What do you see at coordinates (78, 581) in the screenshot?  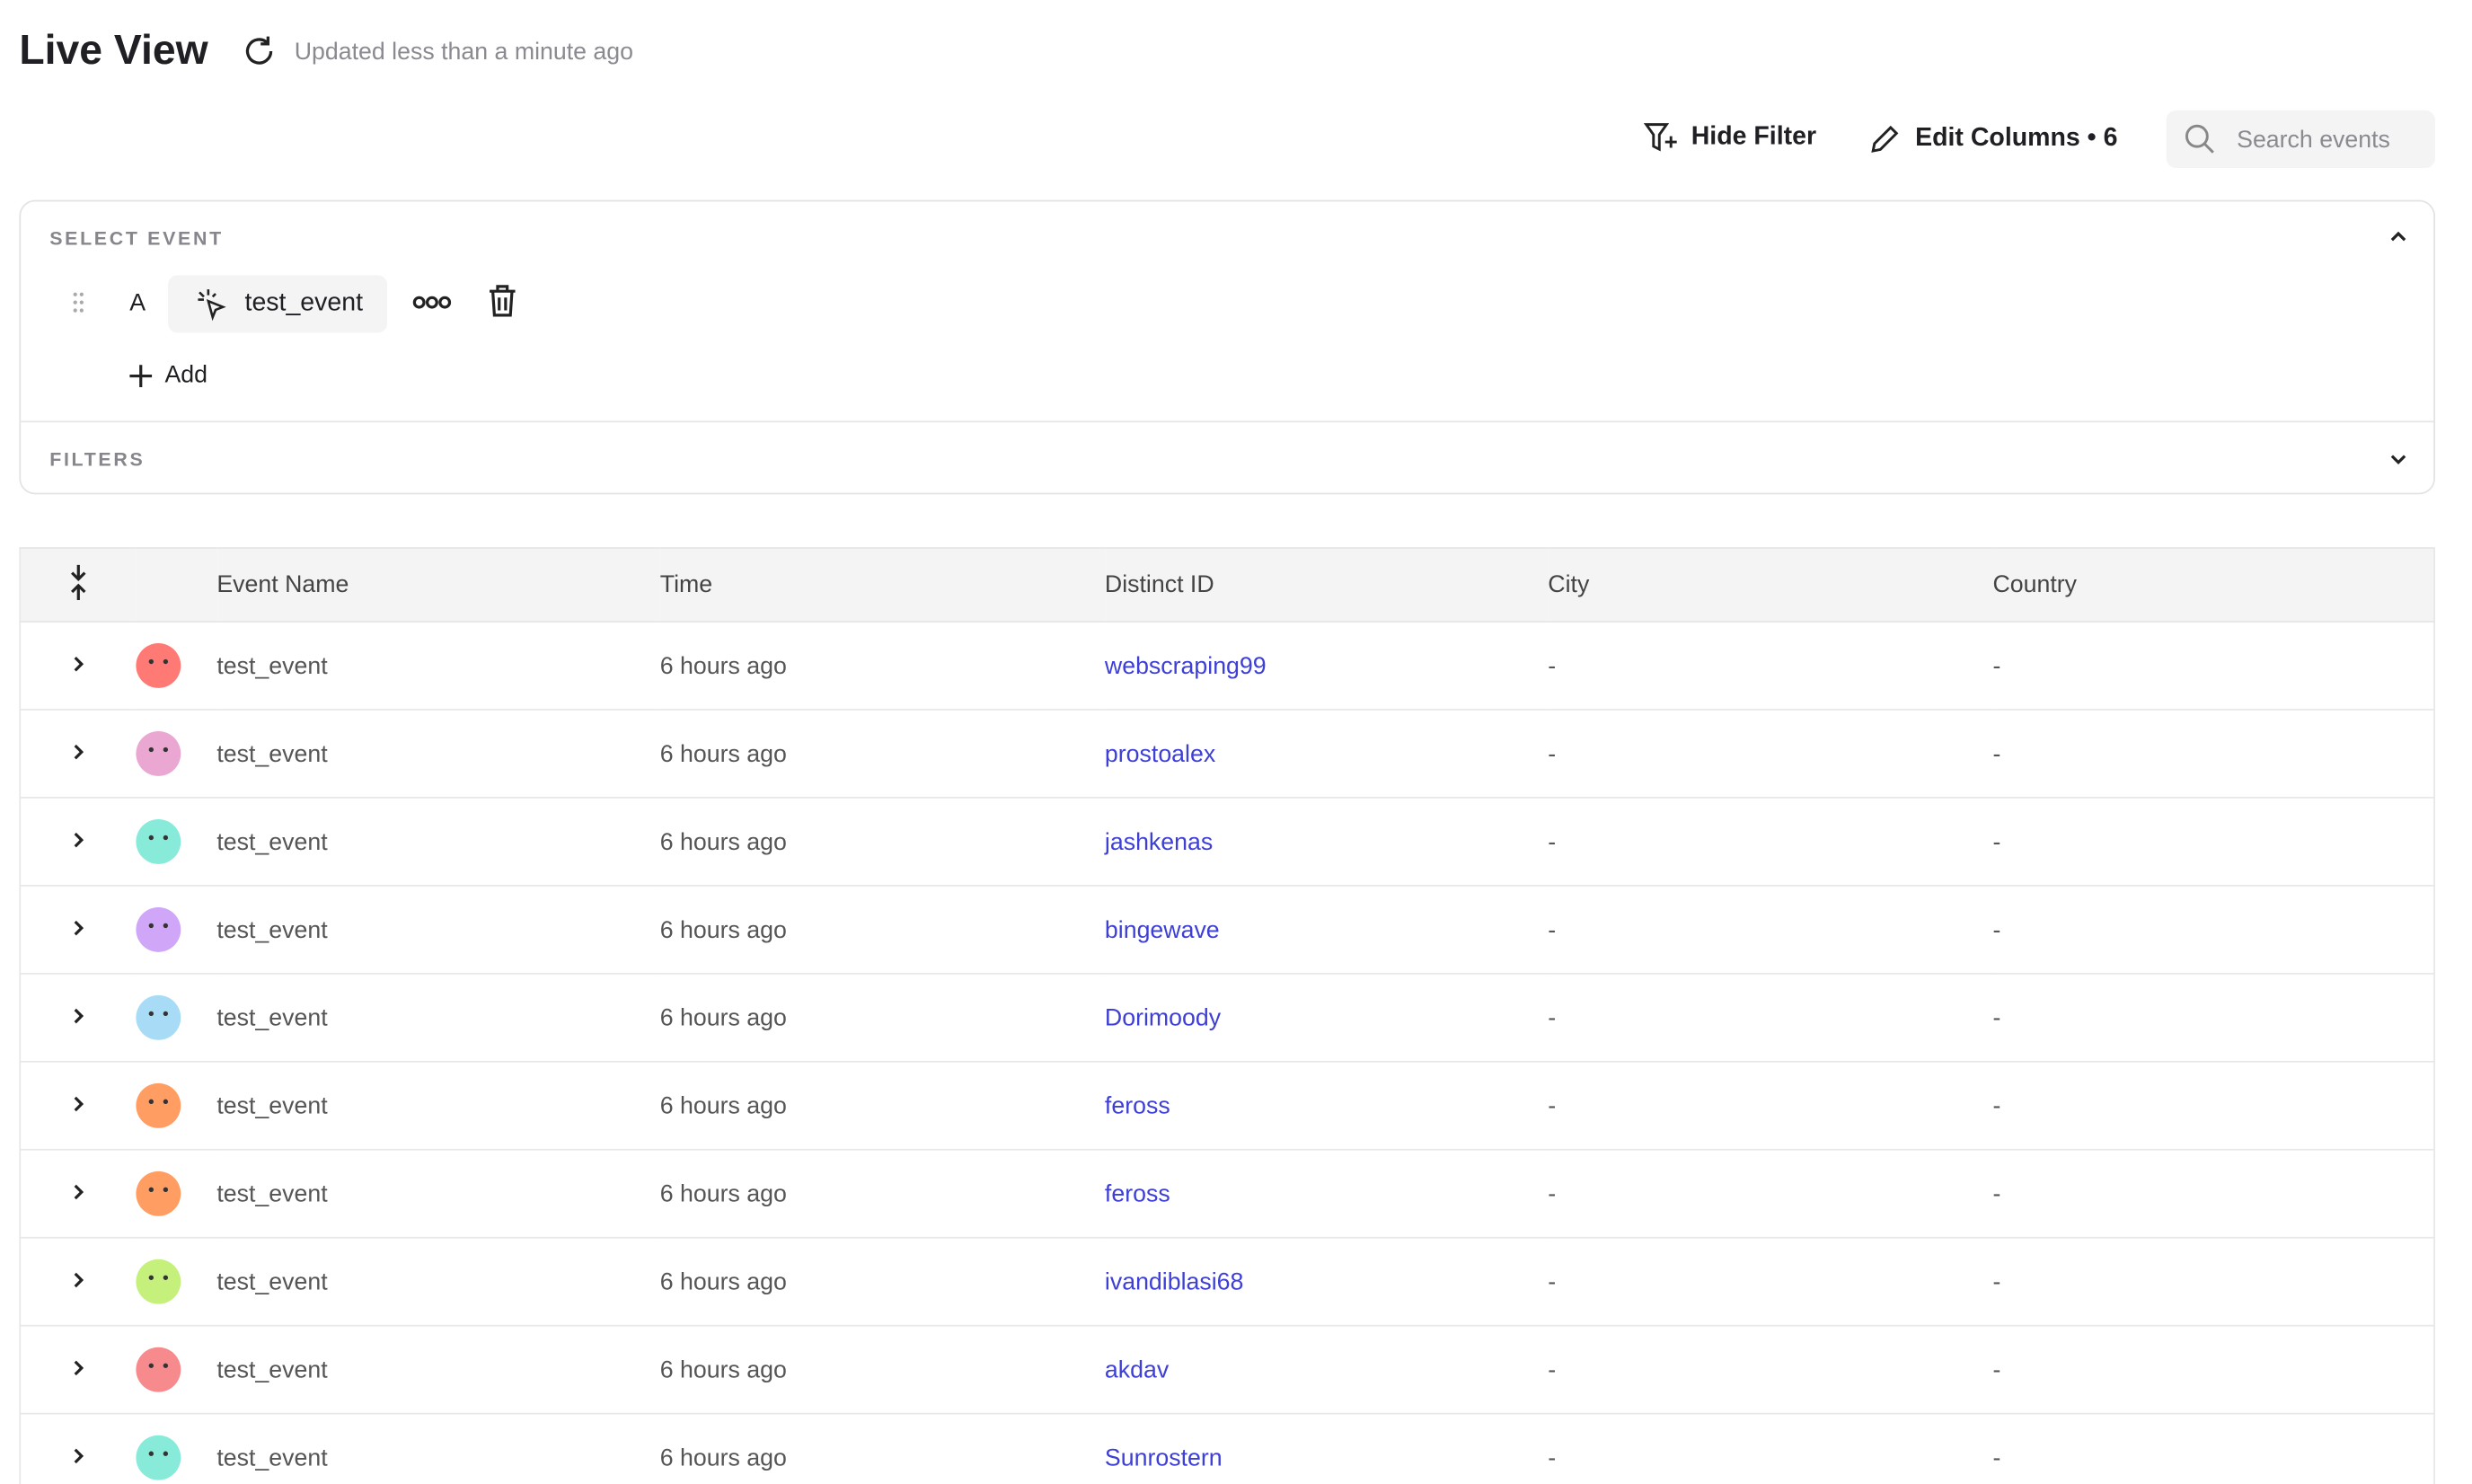 I see `collapse-arrows-icon` at bounding box center [78, 581].